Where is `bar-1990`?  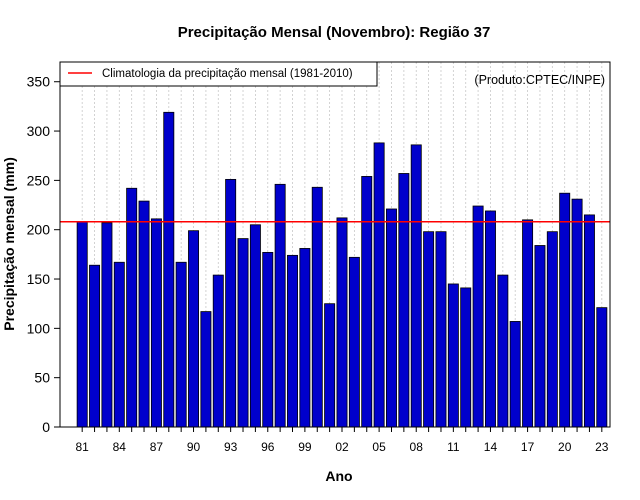 bar-1990 is located at coordinates (194, 329).